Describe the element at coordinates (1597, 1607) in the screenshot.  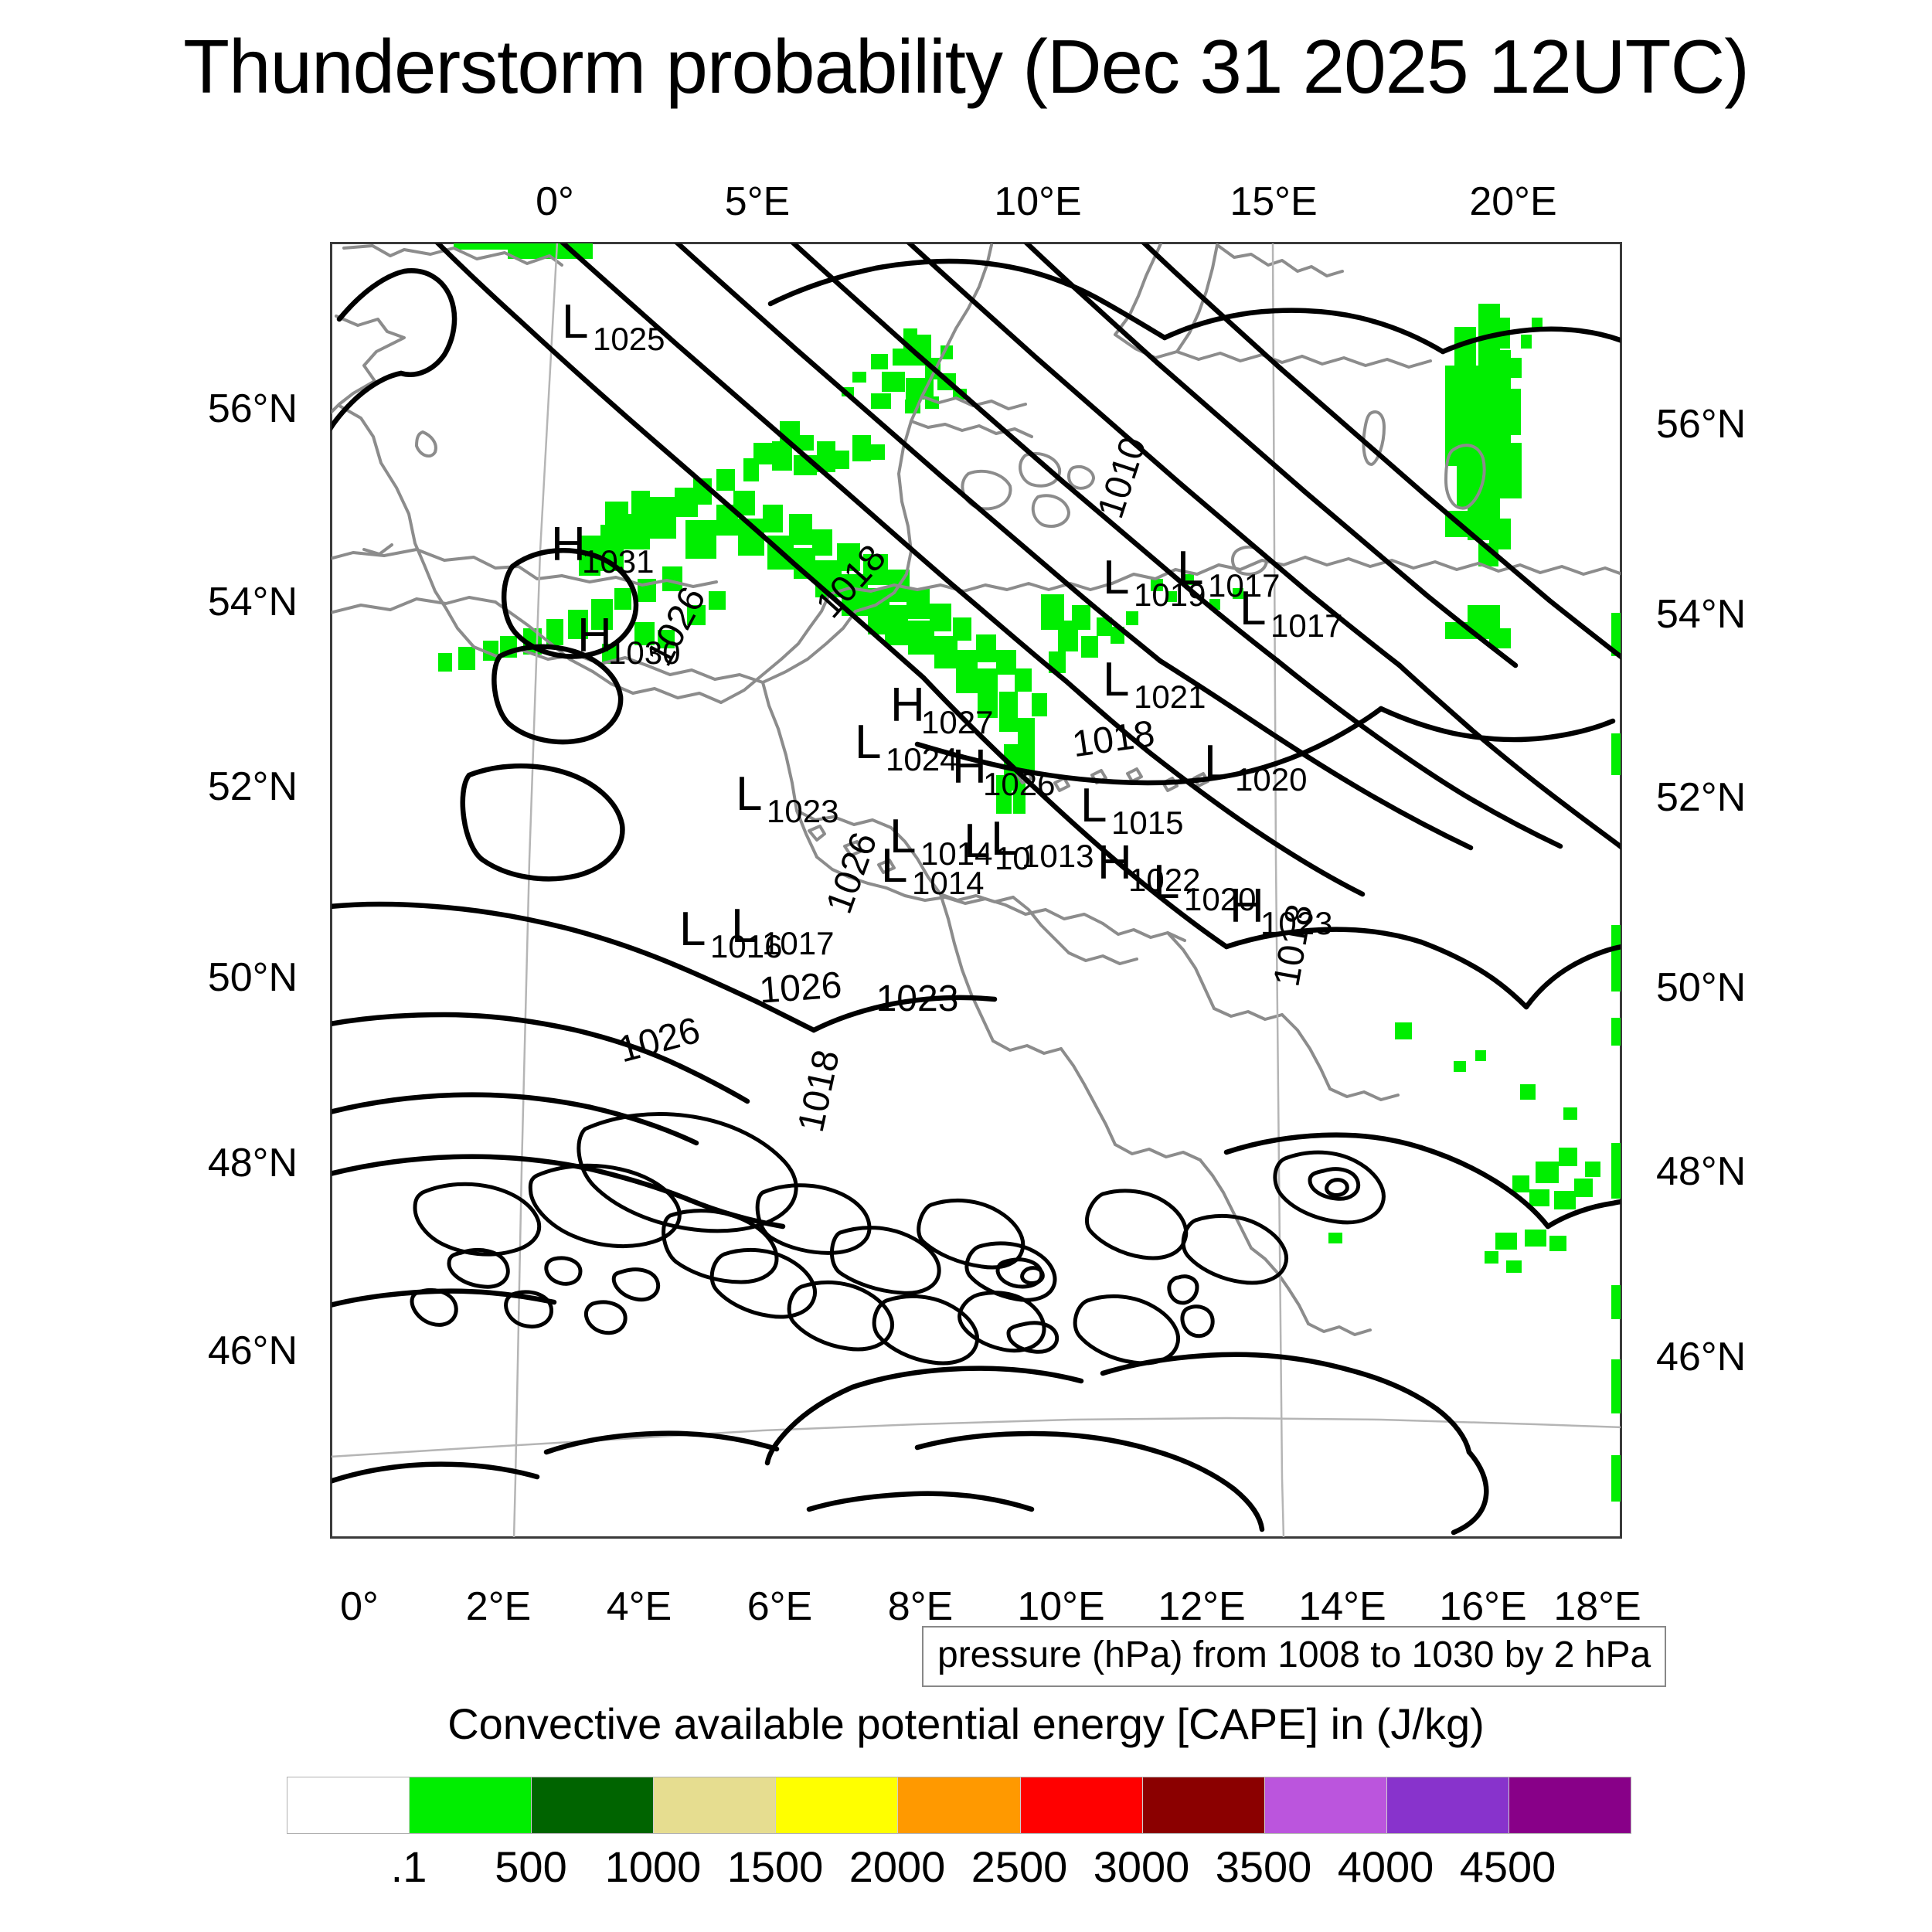
I see `axis-tick-bottom-9: 18°E` at that location.